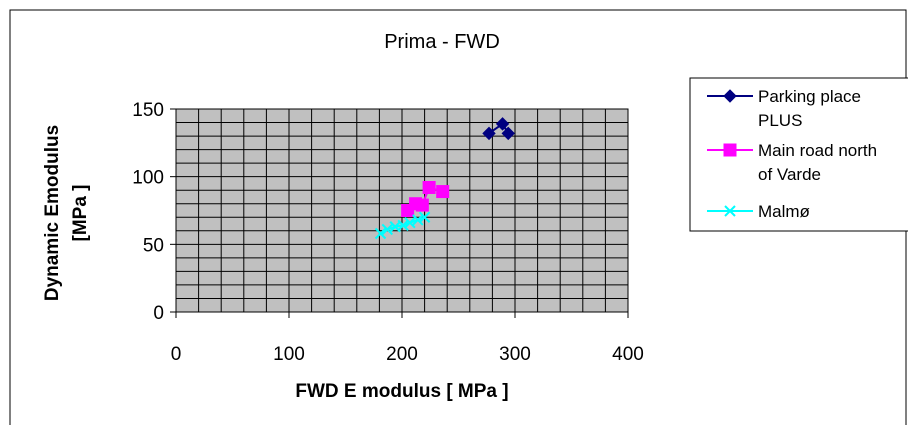 The width and height of the screenshot is (908, 430). I want to click on legend-label: of Varde, so click(789, 174).